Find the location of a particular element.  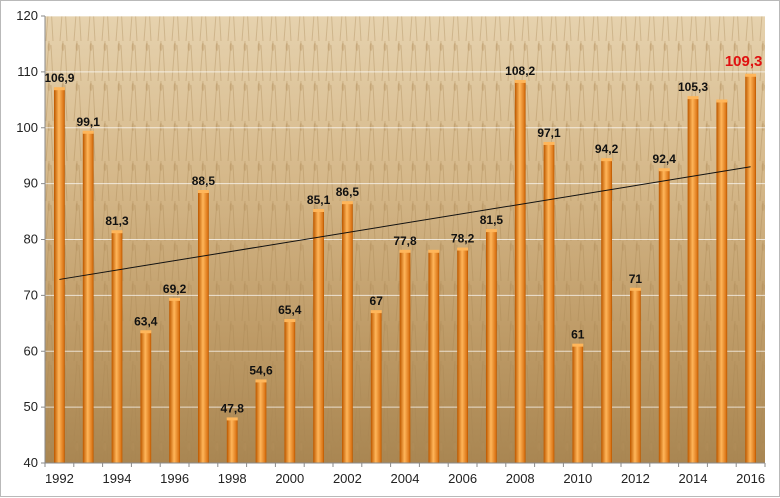

bar-2012 is located at coordinates (635, 376).